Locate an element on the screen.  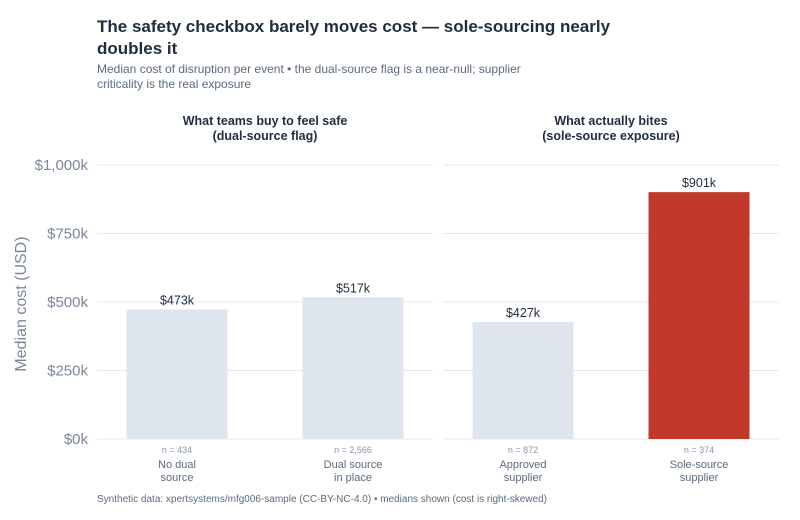
panel-title: (dual-source flag) is located at coordinates (265, 136).